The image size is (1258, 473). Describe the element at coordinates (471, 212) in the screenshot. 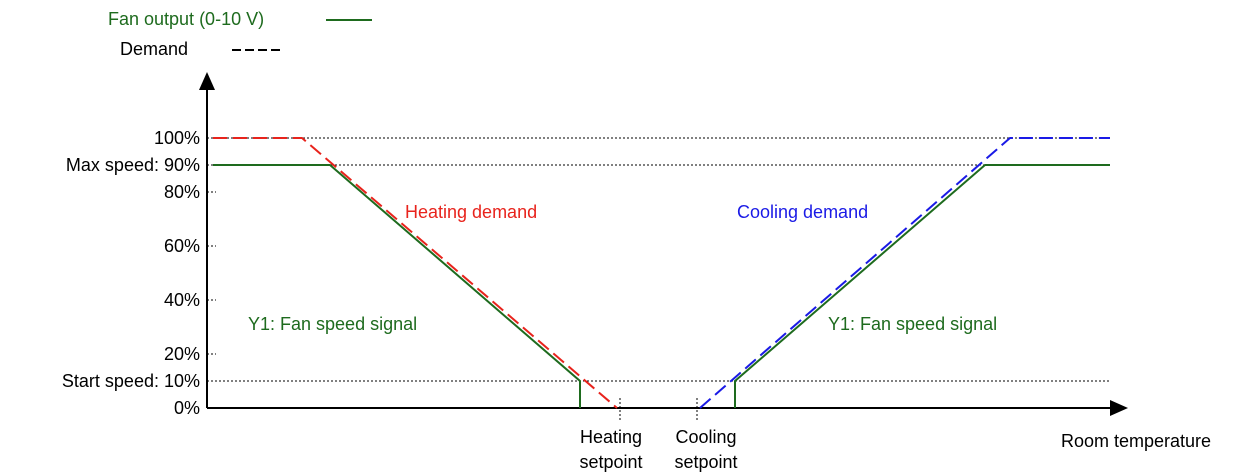

I see `heating-demand-label: Heating demand` at that location.